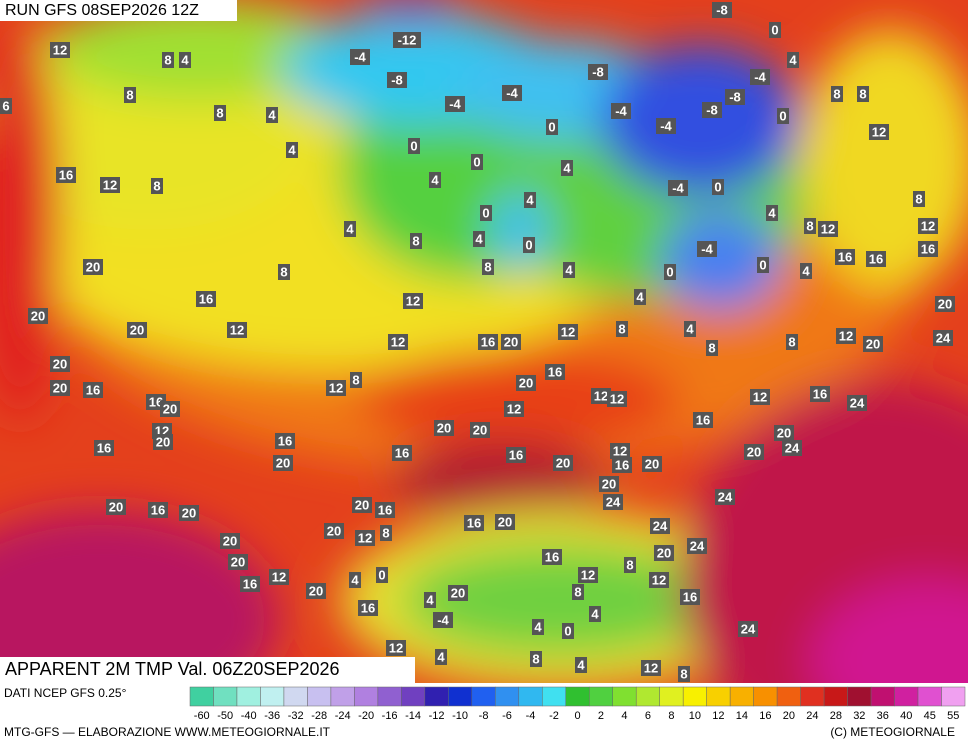 The height and width of the screenshot is (750, 968). Describe the element at coordinates (413, 716) in the screenshot. I see `colorbar-label: -14` at that location.